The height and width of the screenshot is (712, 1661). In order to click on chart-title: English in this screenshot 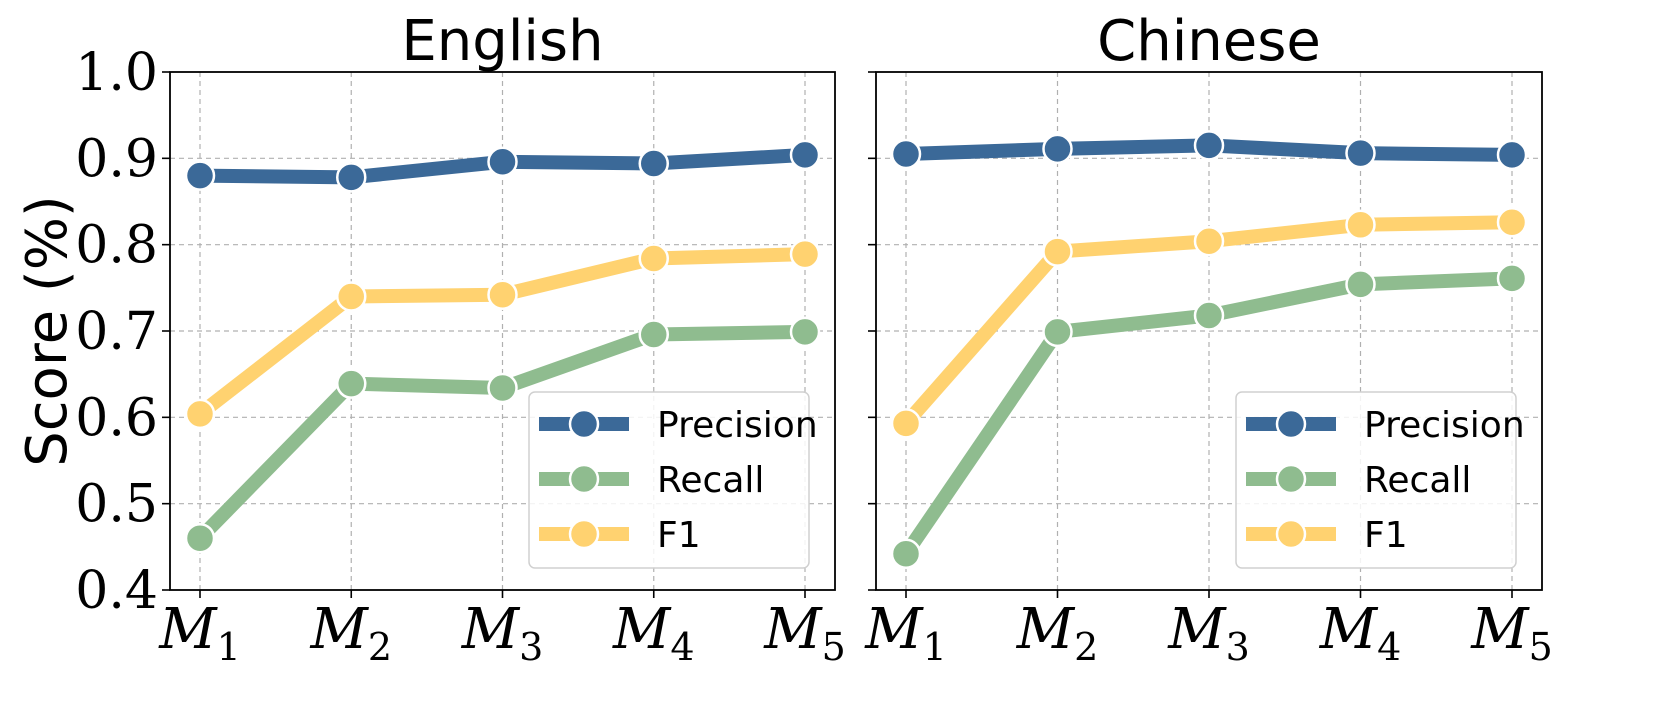, I will do `click(502, 41)`.